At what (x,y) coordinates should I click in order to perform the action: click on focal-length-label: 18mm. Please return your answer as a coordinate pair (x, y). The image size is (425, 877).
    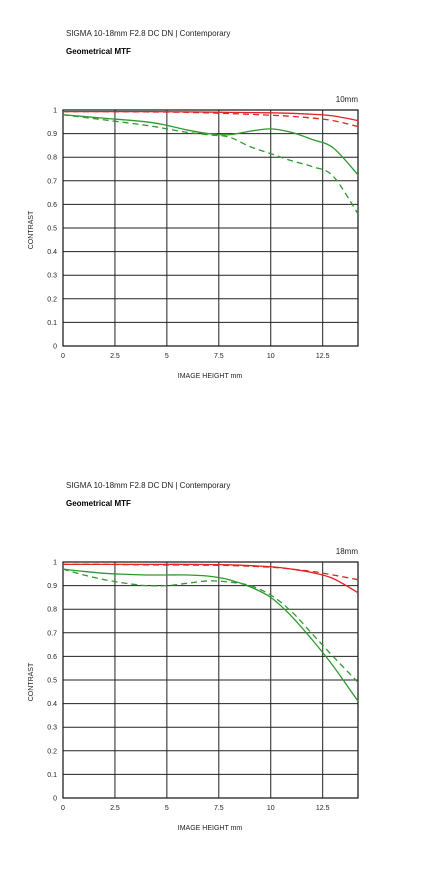
    Looking at the image, I should click on (347, 551).